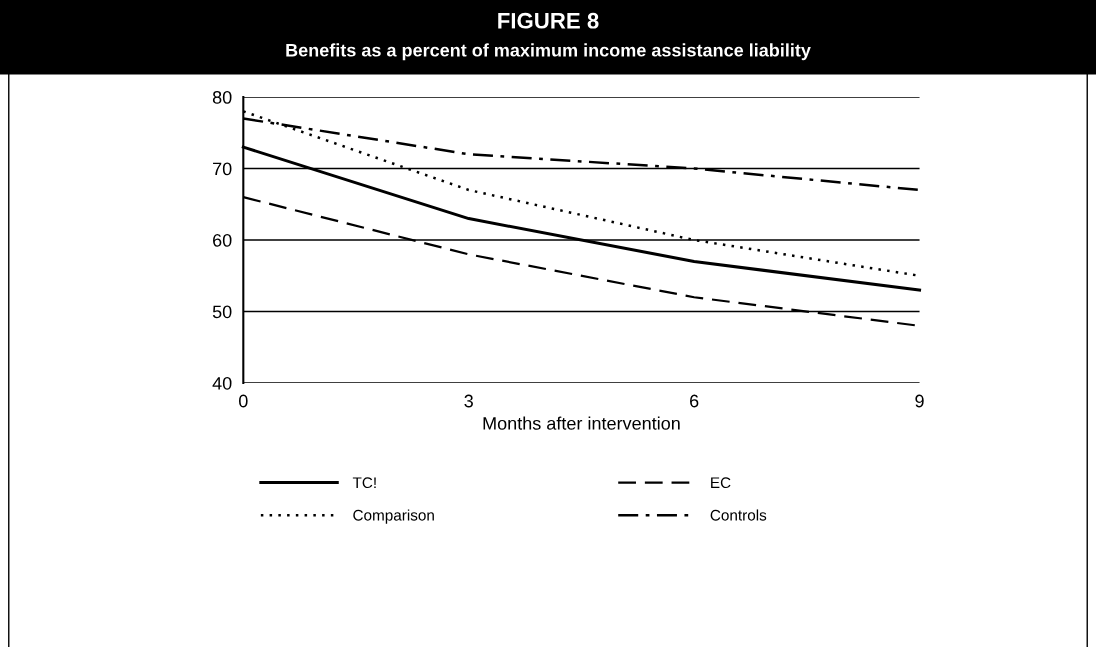  I want to click on legend-label: Comparison, so click(393, 516).